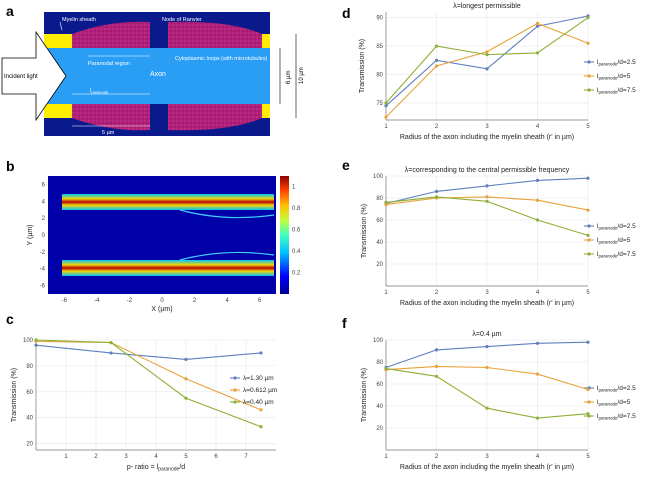 Image resolution: width=653 pixels, height=486 pixels. I want to click on heatmap-scatter-top, so click(227, 214).